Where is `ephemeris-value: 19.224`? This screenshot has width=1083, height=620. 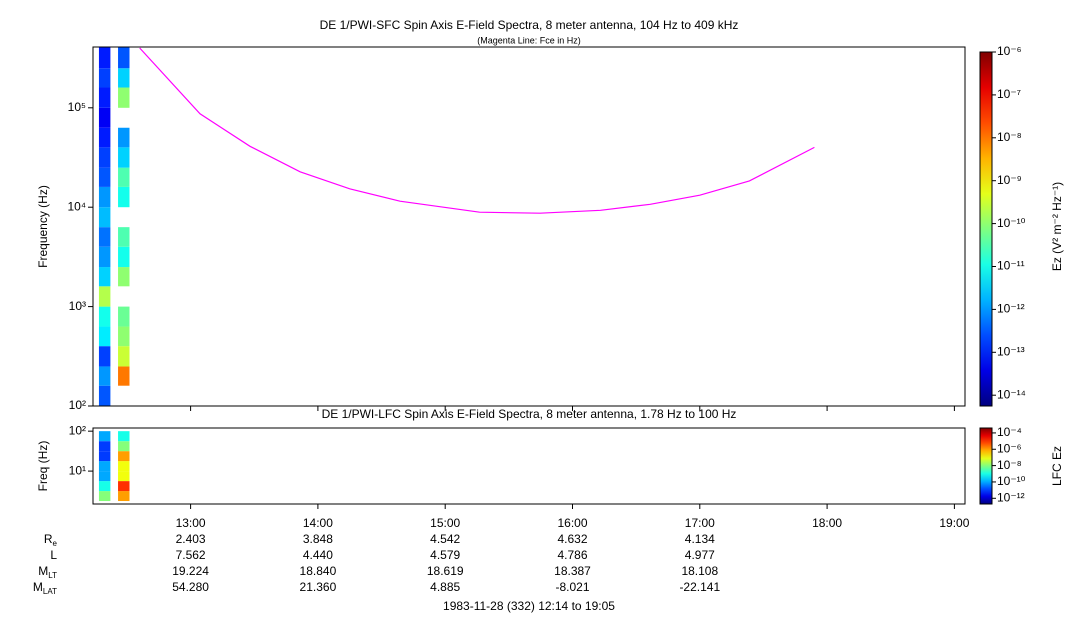
ephemeris-value: 19.224 is located at coordinates (190, 571).